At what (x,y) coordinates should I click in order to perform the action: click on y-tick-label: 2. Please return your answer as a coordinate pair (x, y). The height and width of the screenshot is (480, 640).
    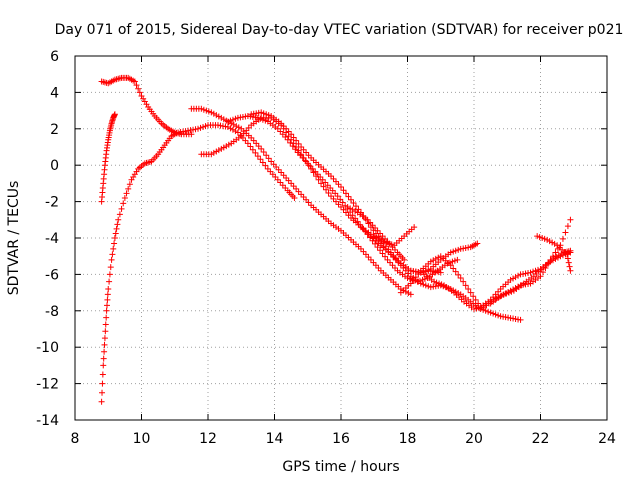
    Looking at the image, I should click on (54, 130).